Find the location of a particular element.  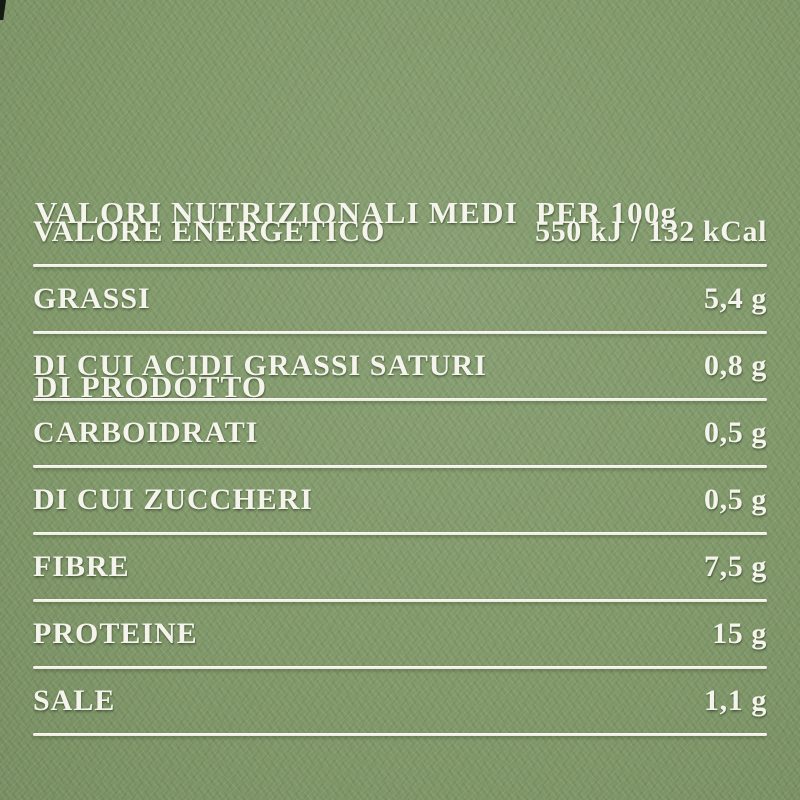

row-label: GRASSI is located at coordinates (92, 298).